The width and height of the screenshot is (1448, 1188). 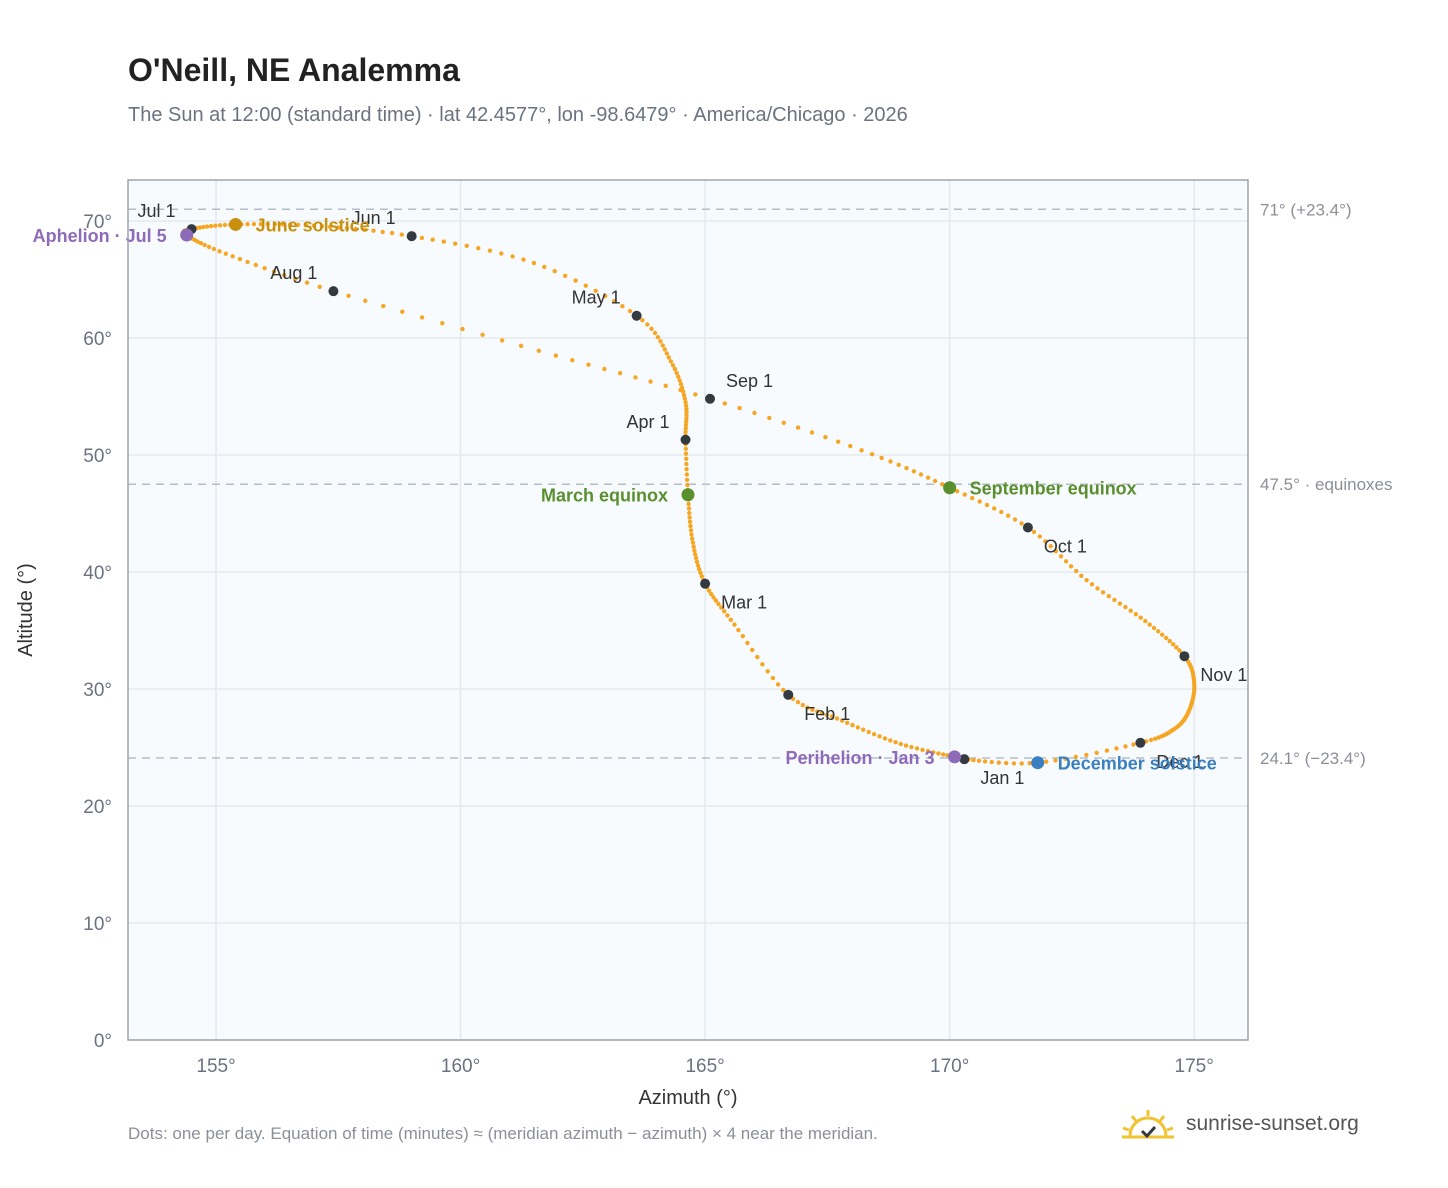 What do you see at coordinates (100, 236) in the screenshot?
I see `event-label: Aphelion · Jul 5` at bounding box center [100, 236].